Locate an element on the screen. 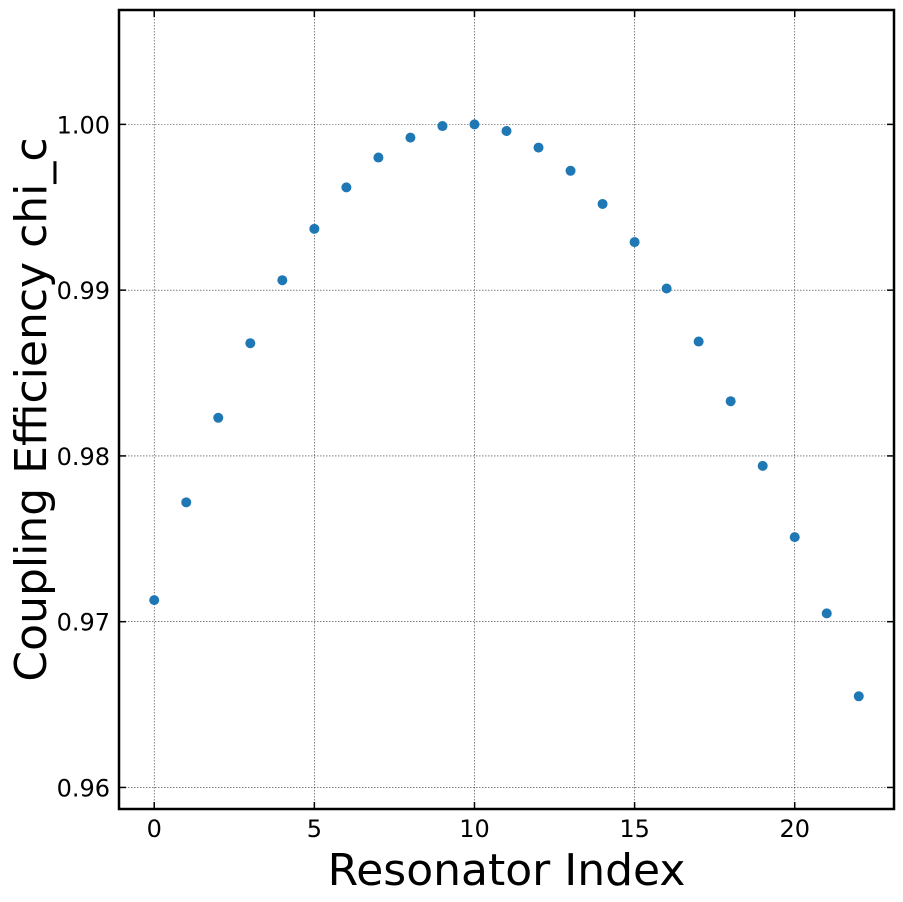 The height and width of the screenshot is (902, 903). x-tick-label: 10 is located at coordinates (474, 829).